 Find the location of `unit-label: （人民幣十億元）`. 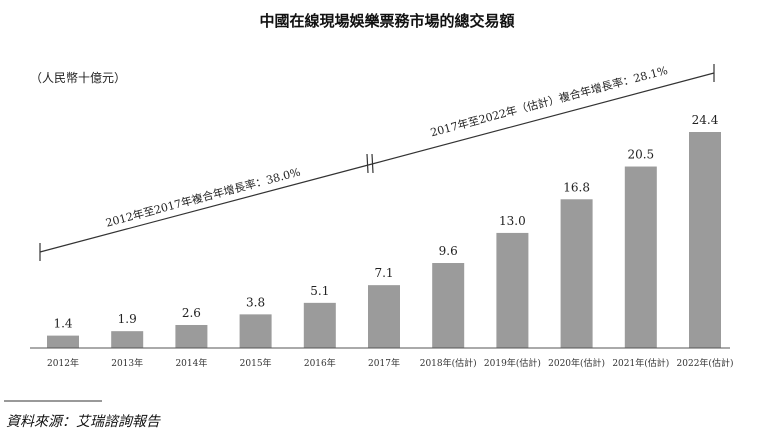

unit-label: （人民幣十億元） is located at coordinates (78, 78).